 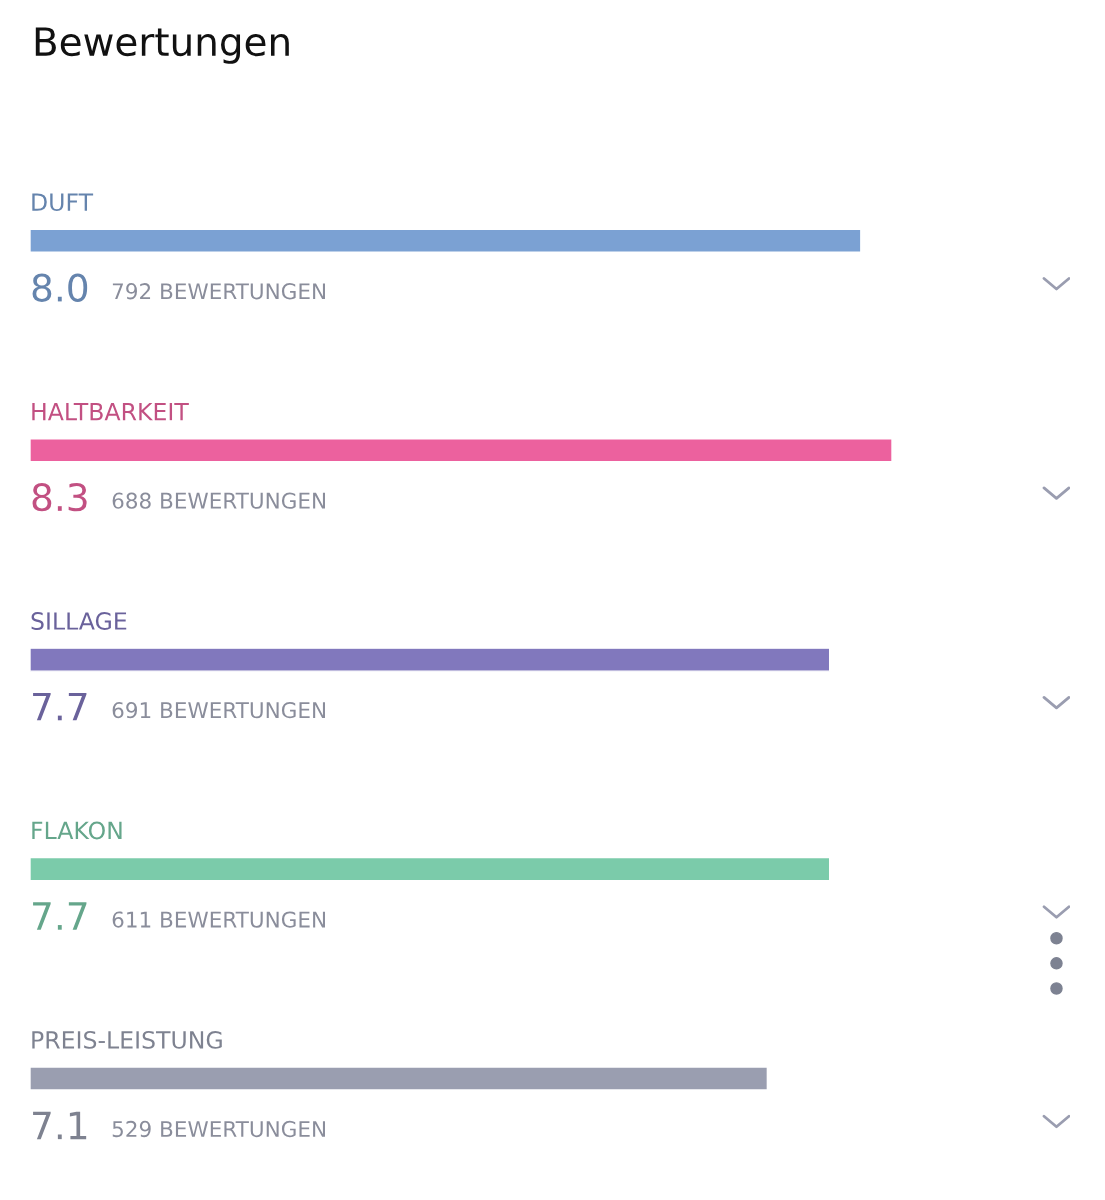 What do you see at coordinates (218, 291) in the screenshot?
I see `annotation: 792 BEWERTUNGEN` at bounding box center [218, 291].